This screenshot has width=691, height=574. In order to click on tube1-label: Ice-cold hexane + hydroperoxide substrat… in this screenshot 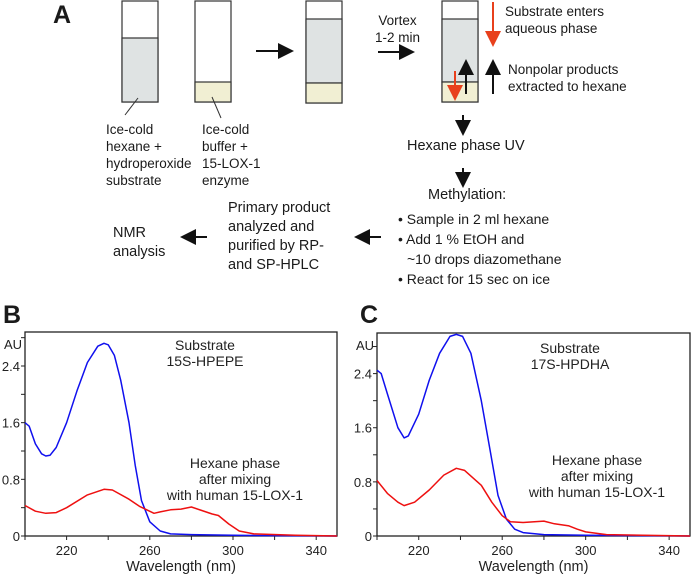, I will do `click(149, 155)`.